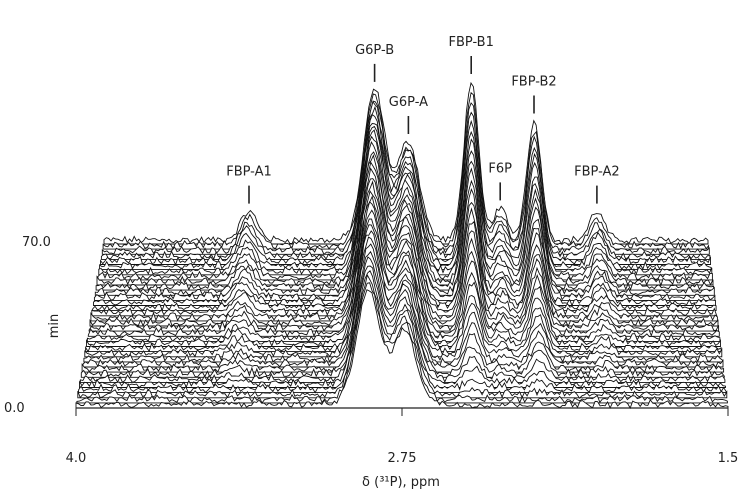  What do you see at coordinates (401, 482) in the screenshot?
I see `x-axis-title: δ (³¹P), ppm` at bounding box center [401, 482].